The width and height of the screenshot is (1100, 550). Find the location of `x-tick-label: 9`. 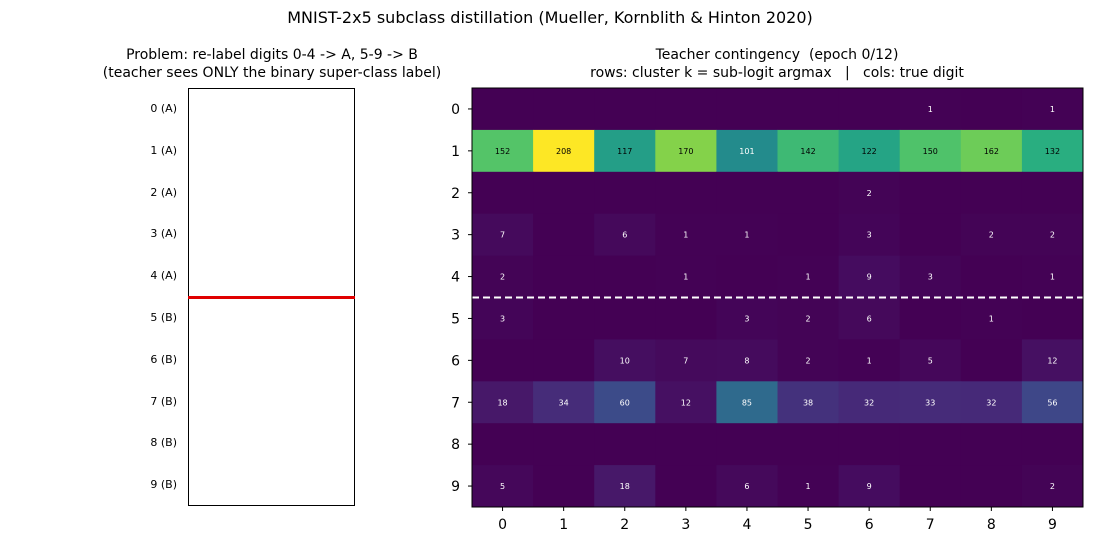

x-tick-label: 9 is located at coordinates (1052, 525).